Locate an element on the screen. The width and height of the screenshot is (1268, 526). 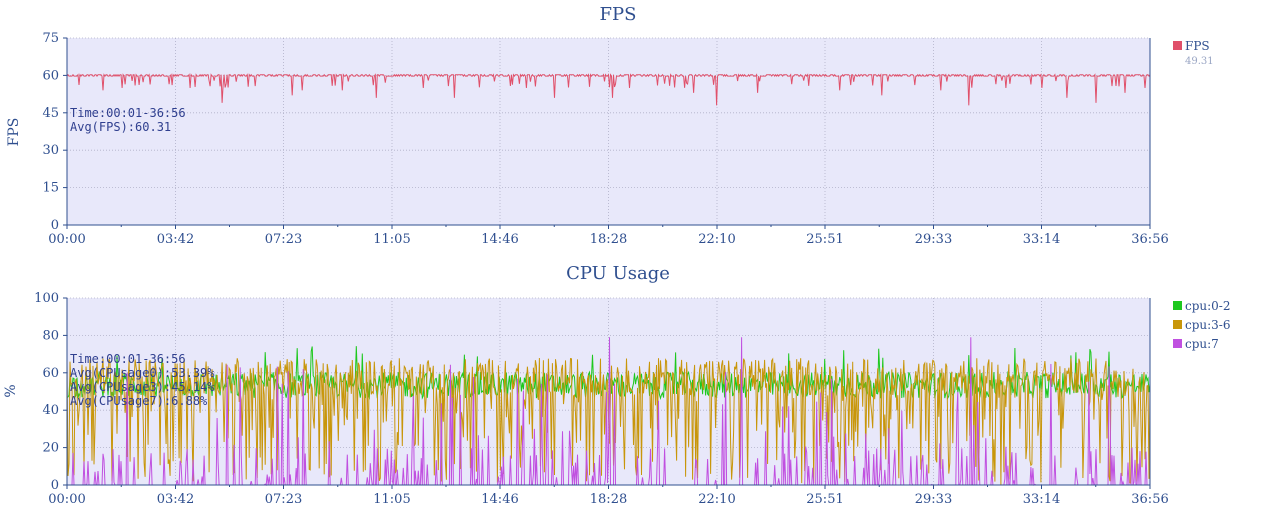
annotation-text: Avg(CPUsage0):53.39% is located at coordinates (142, 373).